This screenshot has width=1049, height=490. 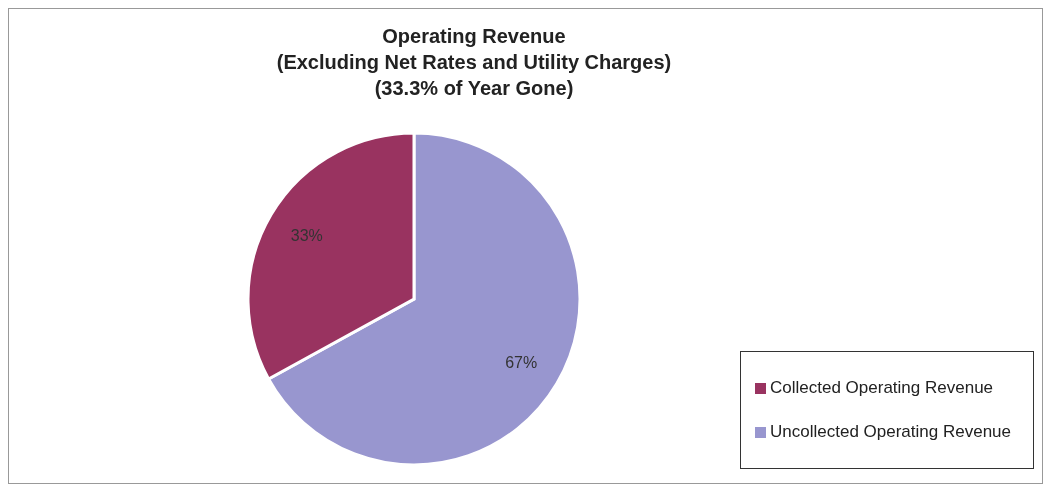 I want to click on chart-title: Operating Revenue (Excluding Net Rates and Utility Charges) (33.3% of Year Gone), so click(x=474, y=62).